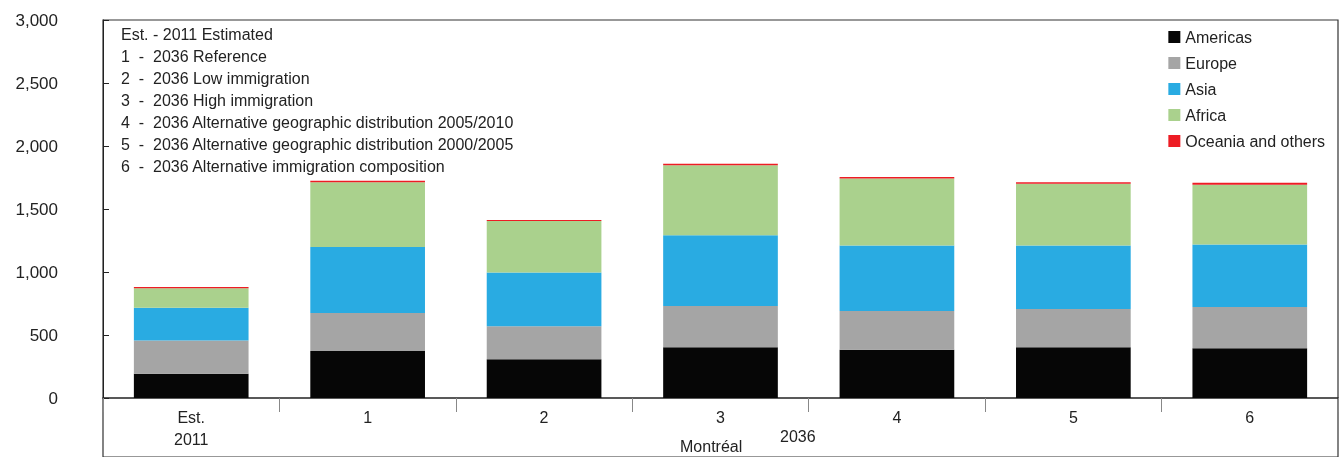  What do you see at coordinates (368, 417) in the screenshot?
I see `x-tick-label: 1` at bounding box center [368, 417].